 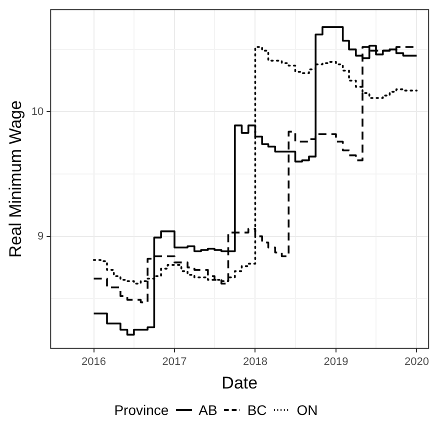 What do you see at coordinates (416, 362) in the screenshot?
I see `x-tick-label: 2020` at bounding box center [416, 362].